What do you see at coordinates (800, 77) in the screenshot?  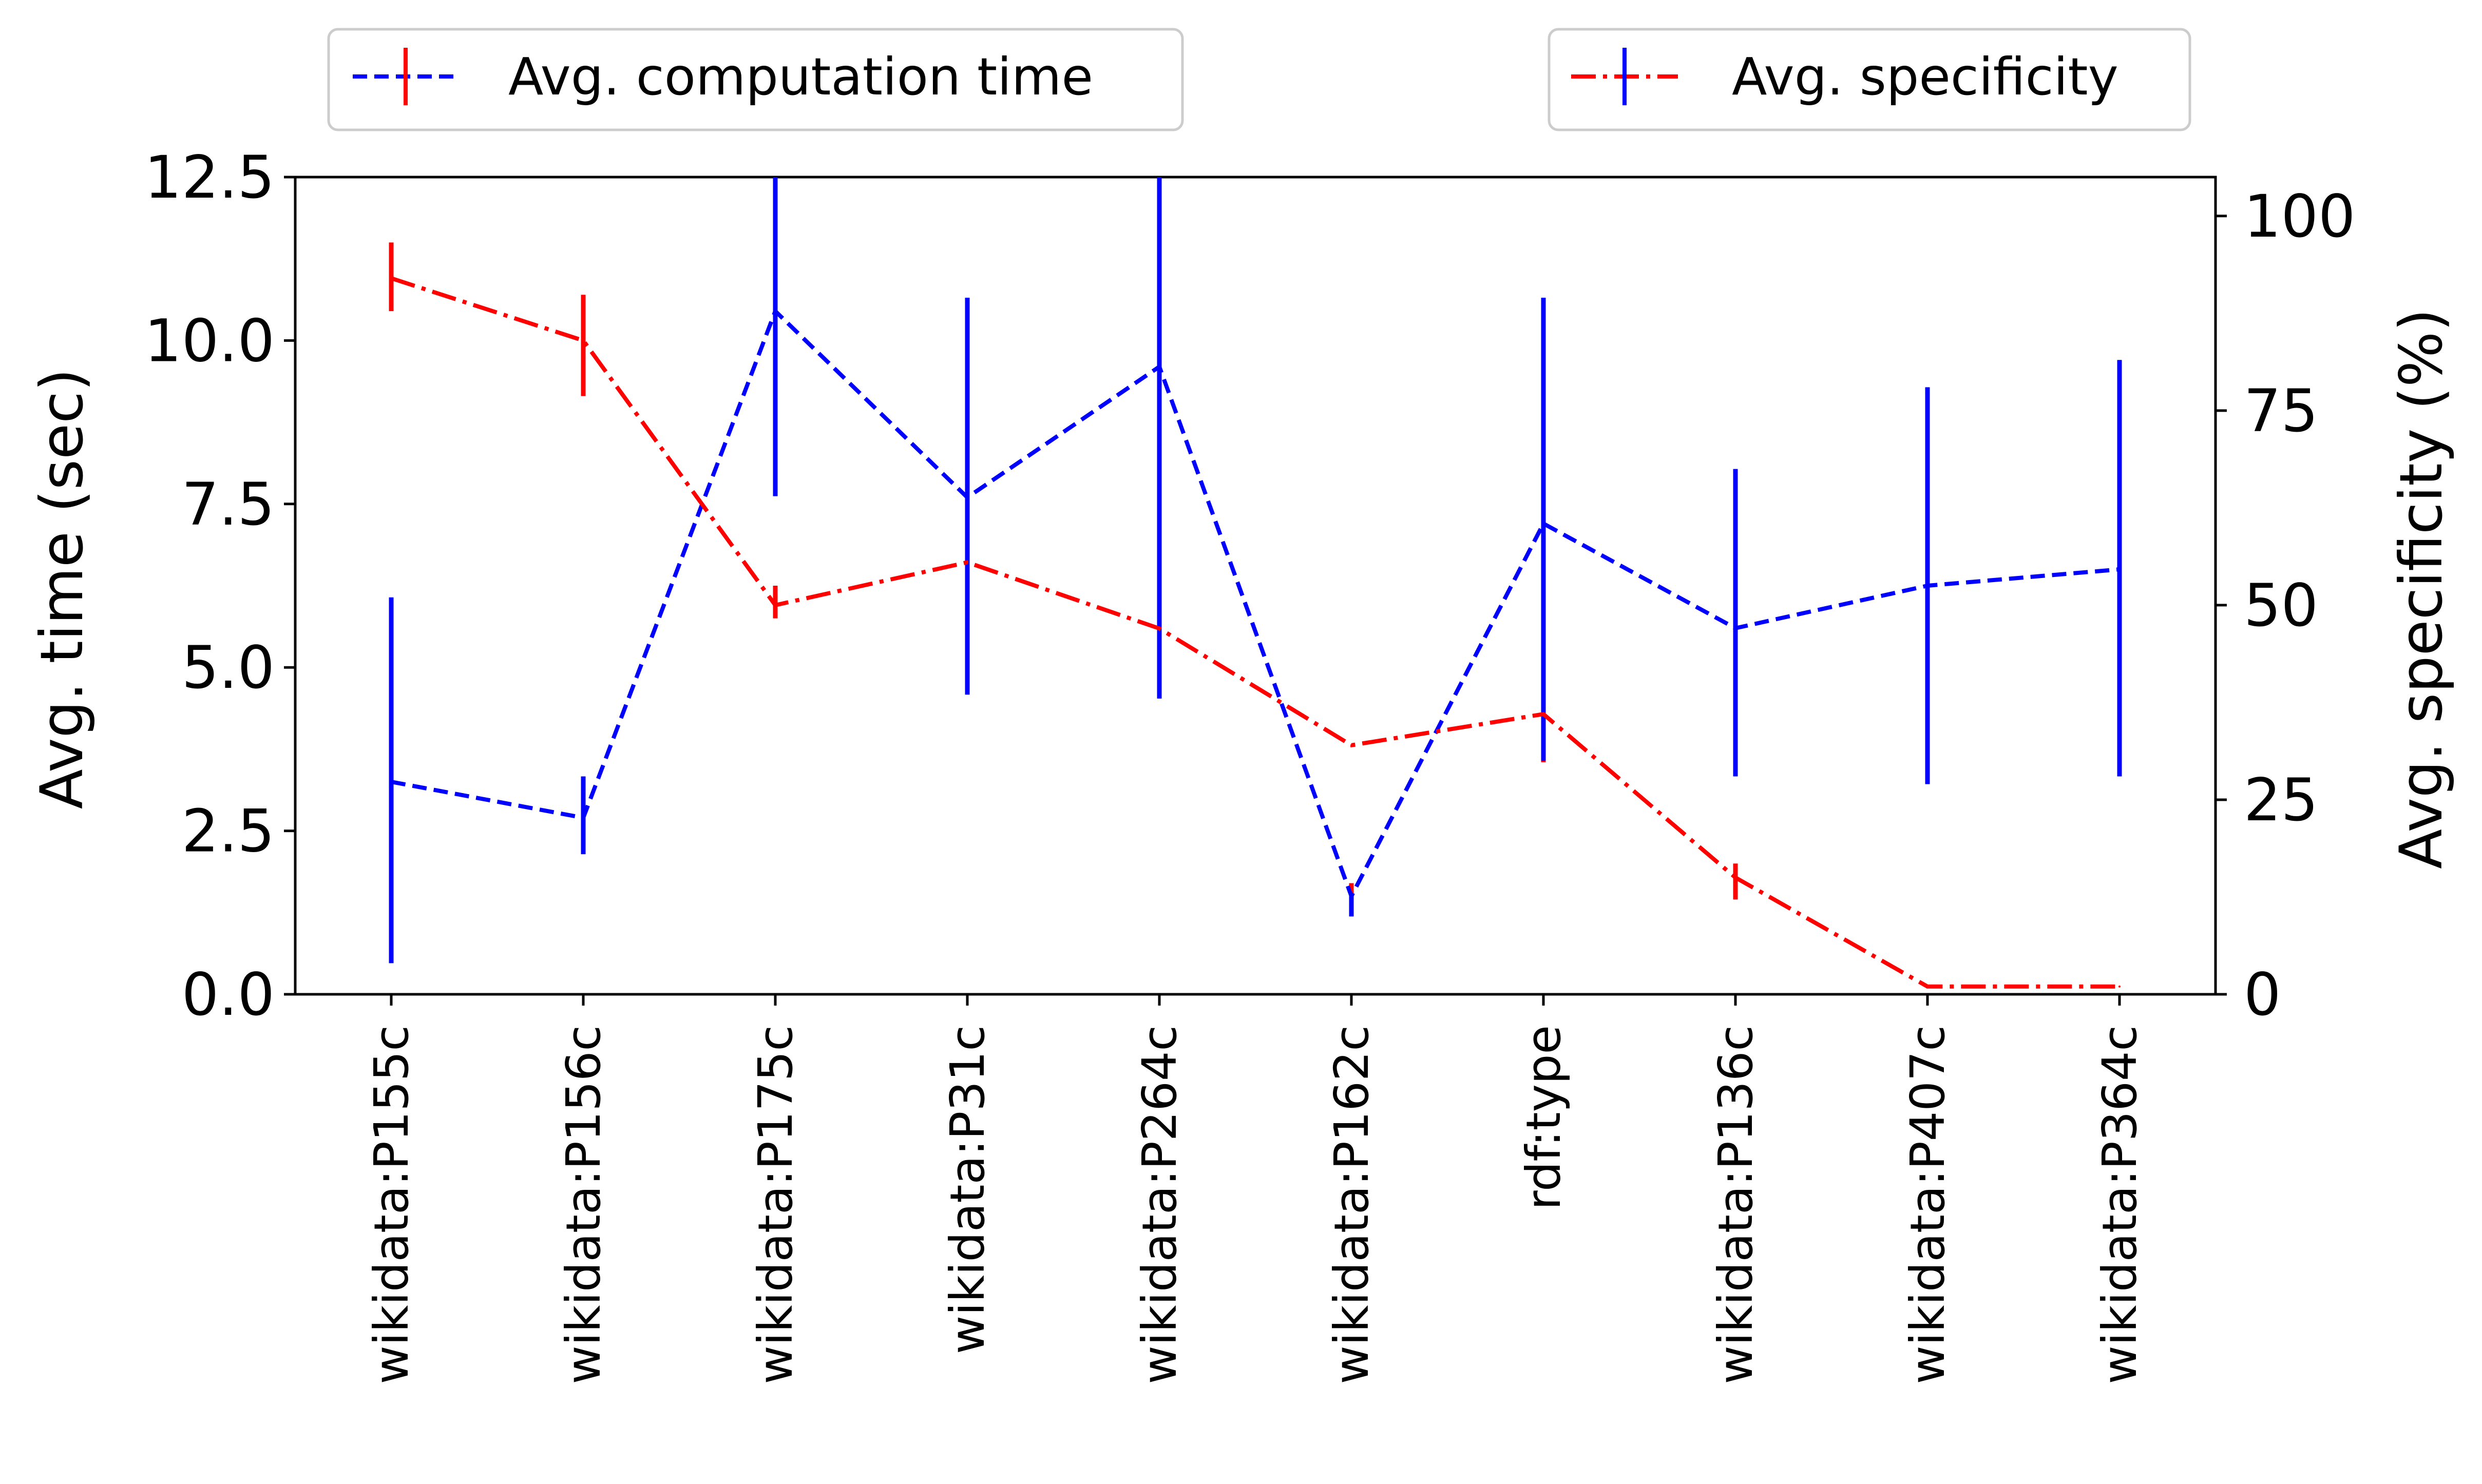 I see `legend-label-computation-time: Avg. computation time` at bounding box center [800, 77].